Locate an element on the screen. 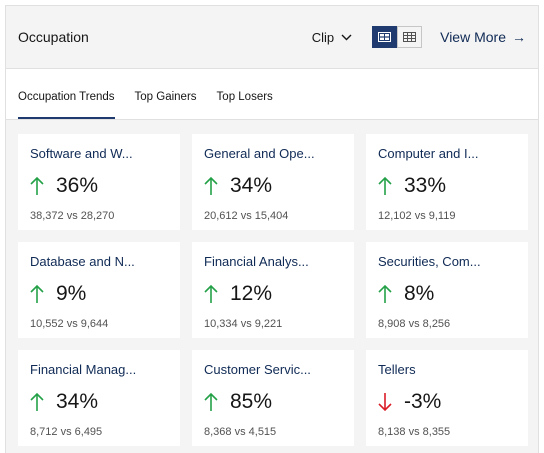  occupation-card: Database and N... 9% 10,552 vs 9,644 is located at coordinates (99, 290).